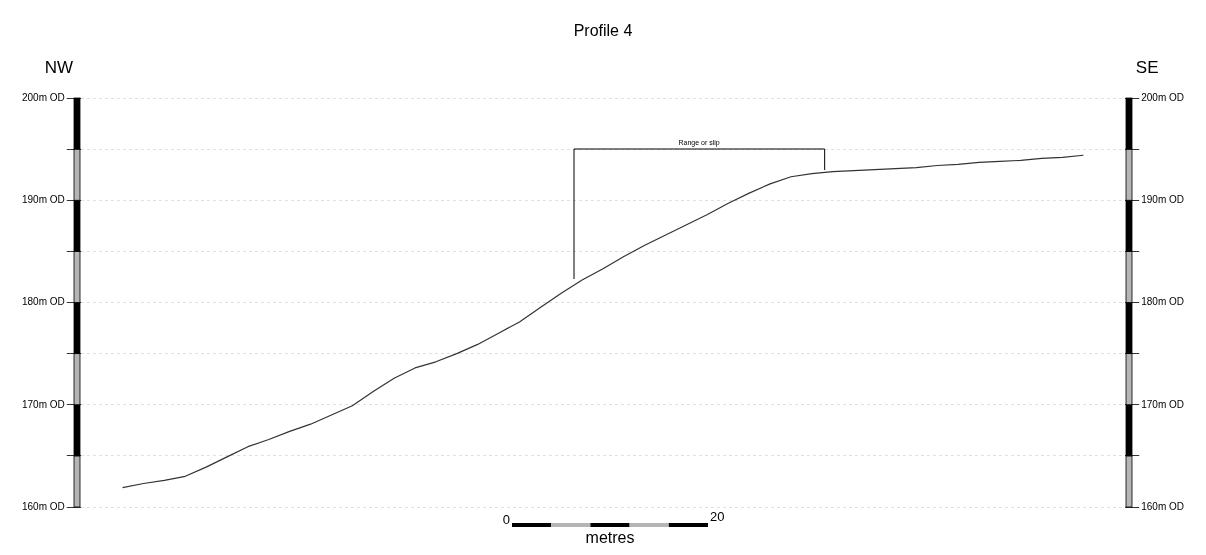 Image resolution: width=1206 pixels, height=555 pixels. I want to click on chart-title: Profile 4, so click(603, 30).